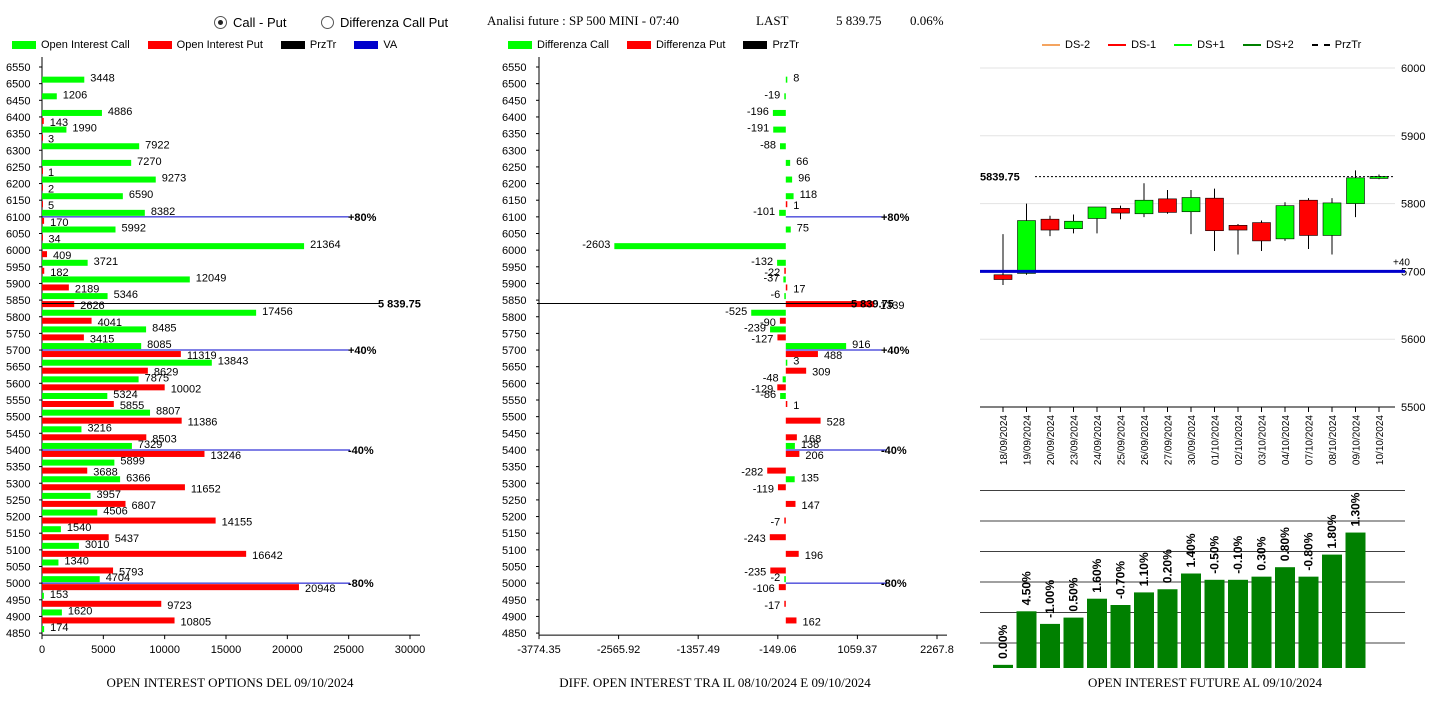  Describe the element at coordinates (1144, 45) in the screenshot. I see `legend-ds-m1: DS-1` at that location.